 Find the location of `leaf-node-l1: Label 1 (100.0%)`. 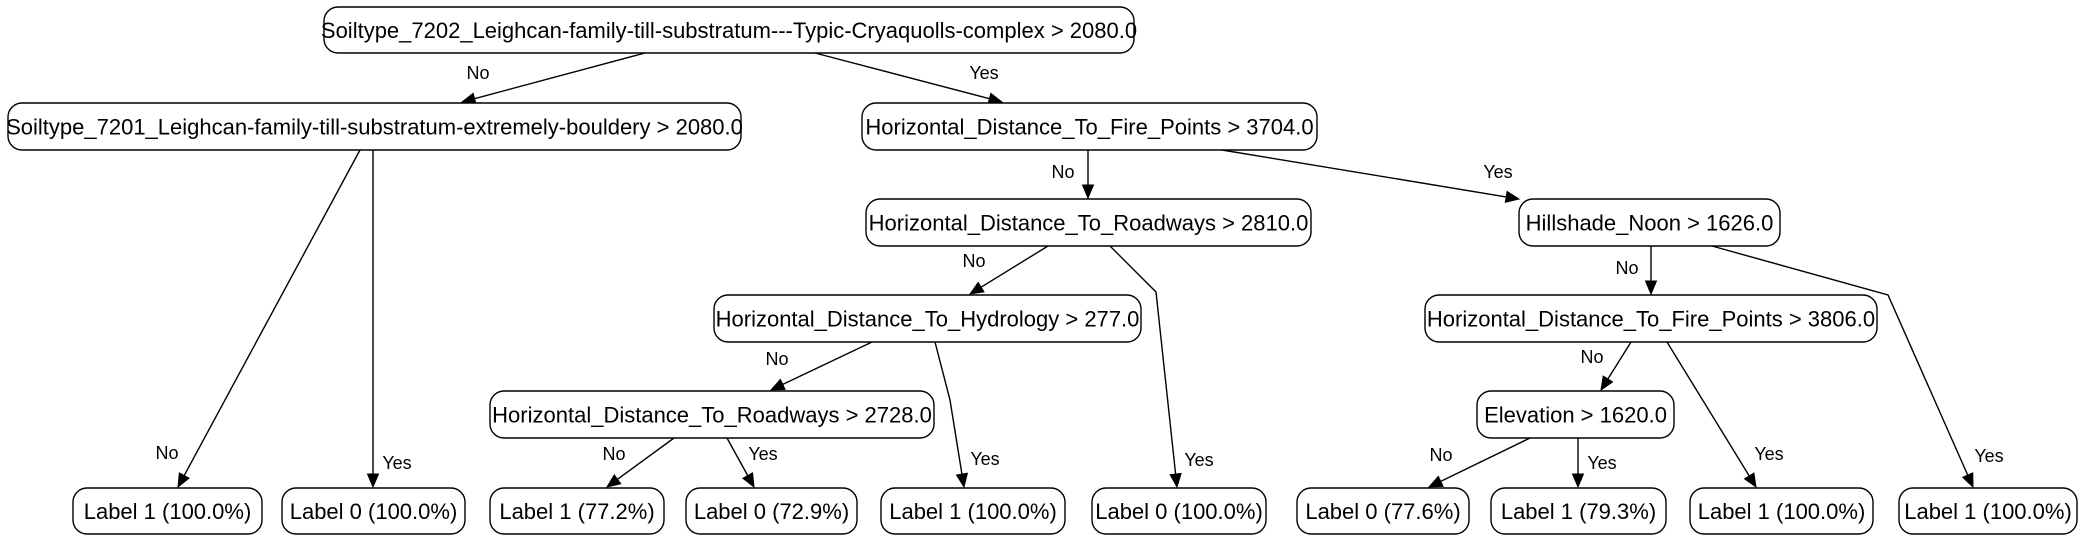

leaf-node-l1: Label 1 (100.0%) is located at coordinates (167, 511).